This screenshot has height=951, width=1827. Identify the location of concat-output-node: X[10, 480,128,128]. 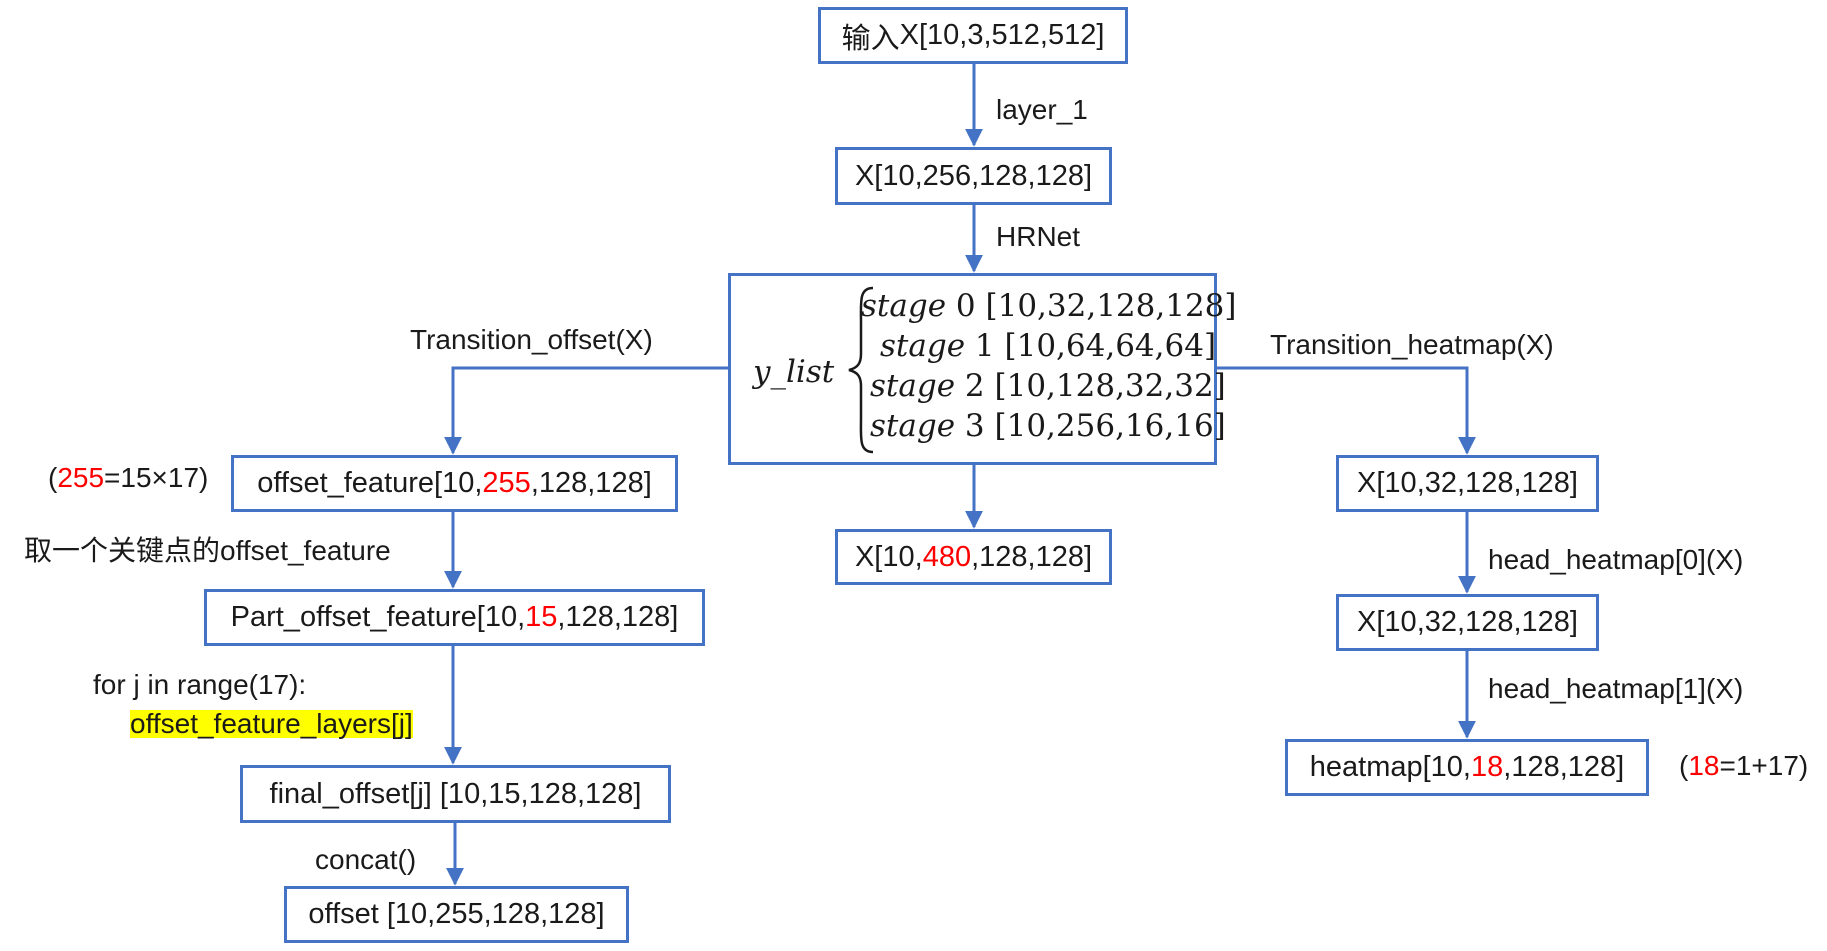
(973, 557).